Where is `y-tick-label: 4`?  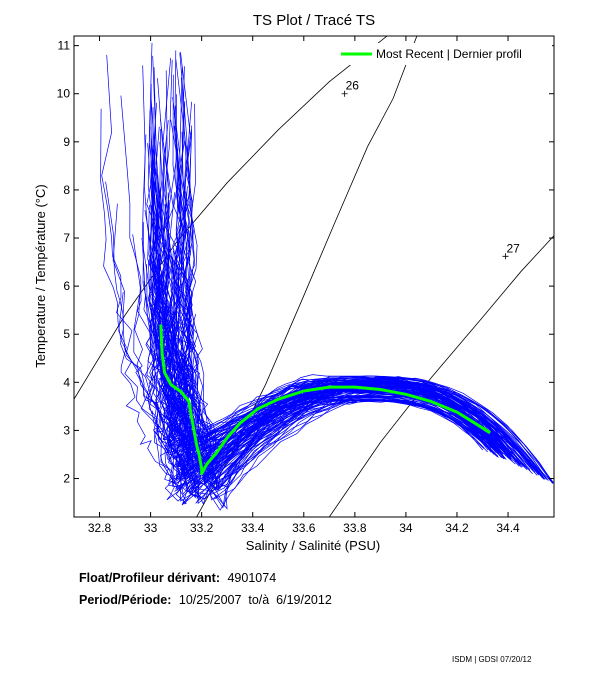 y-tick-label: 4 is located at coordinates (66, 382).